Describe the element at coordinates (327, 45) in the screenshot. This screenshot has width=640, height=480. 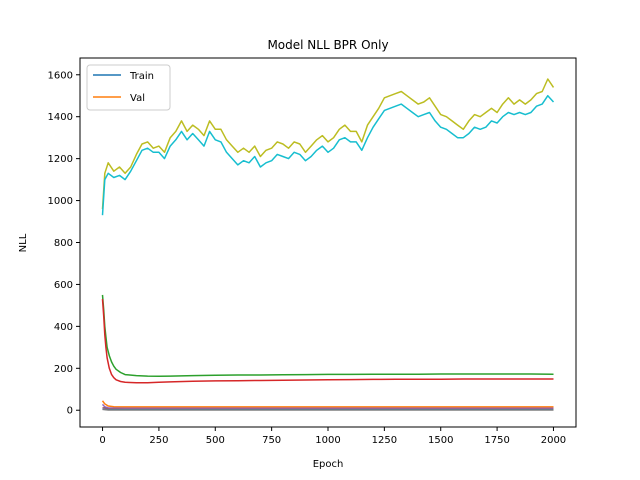
I see `chart-title: Model NLL BPR Only` at that location.